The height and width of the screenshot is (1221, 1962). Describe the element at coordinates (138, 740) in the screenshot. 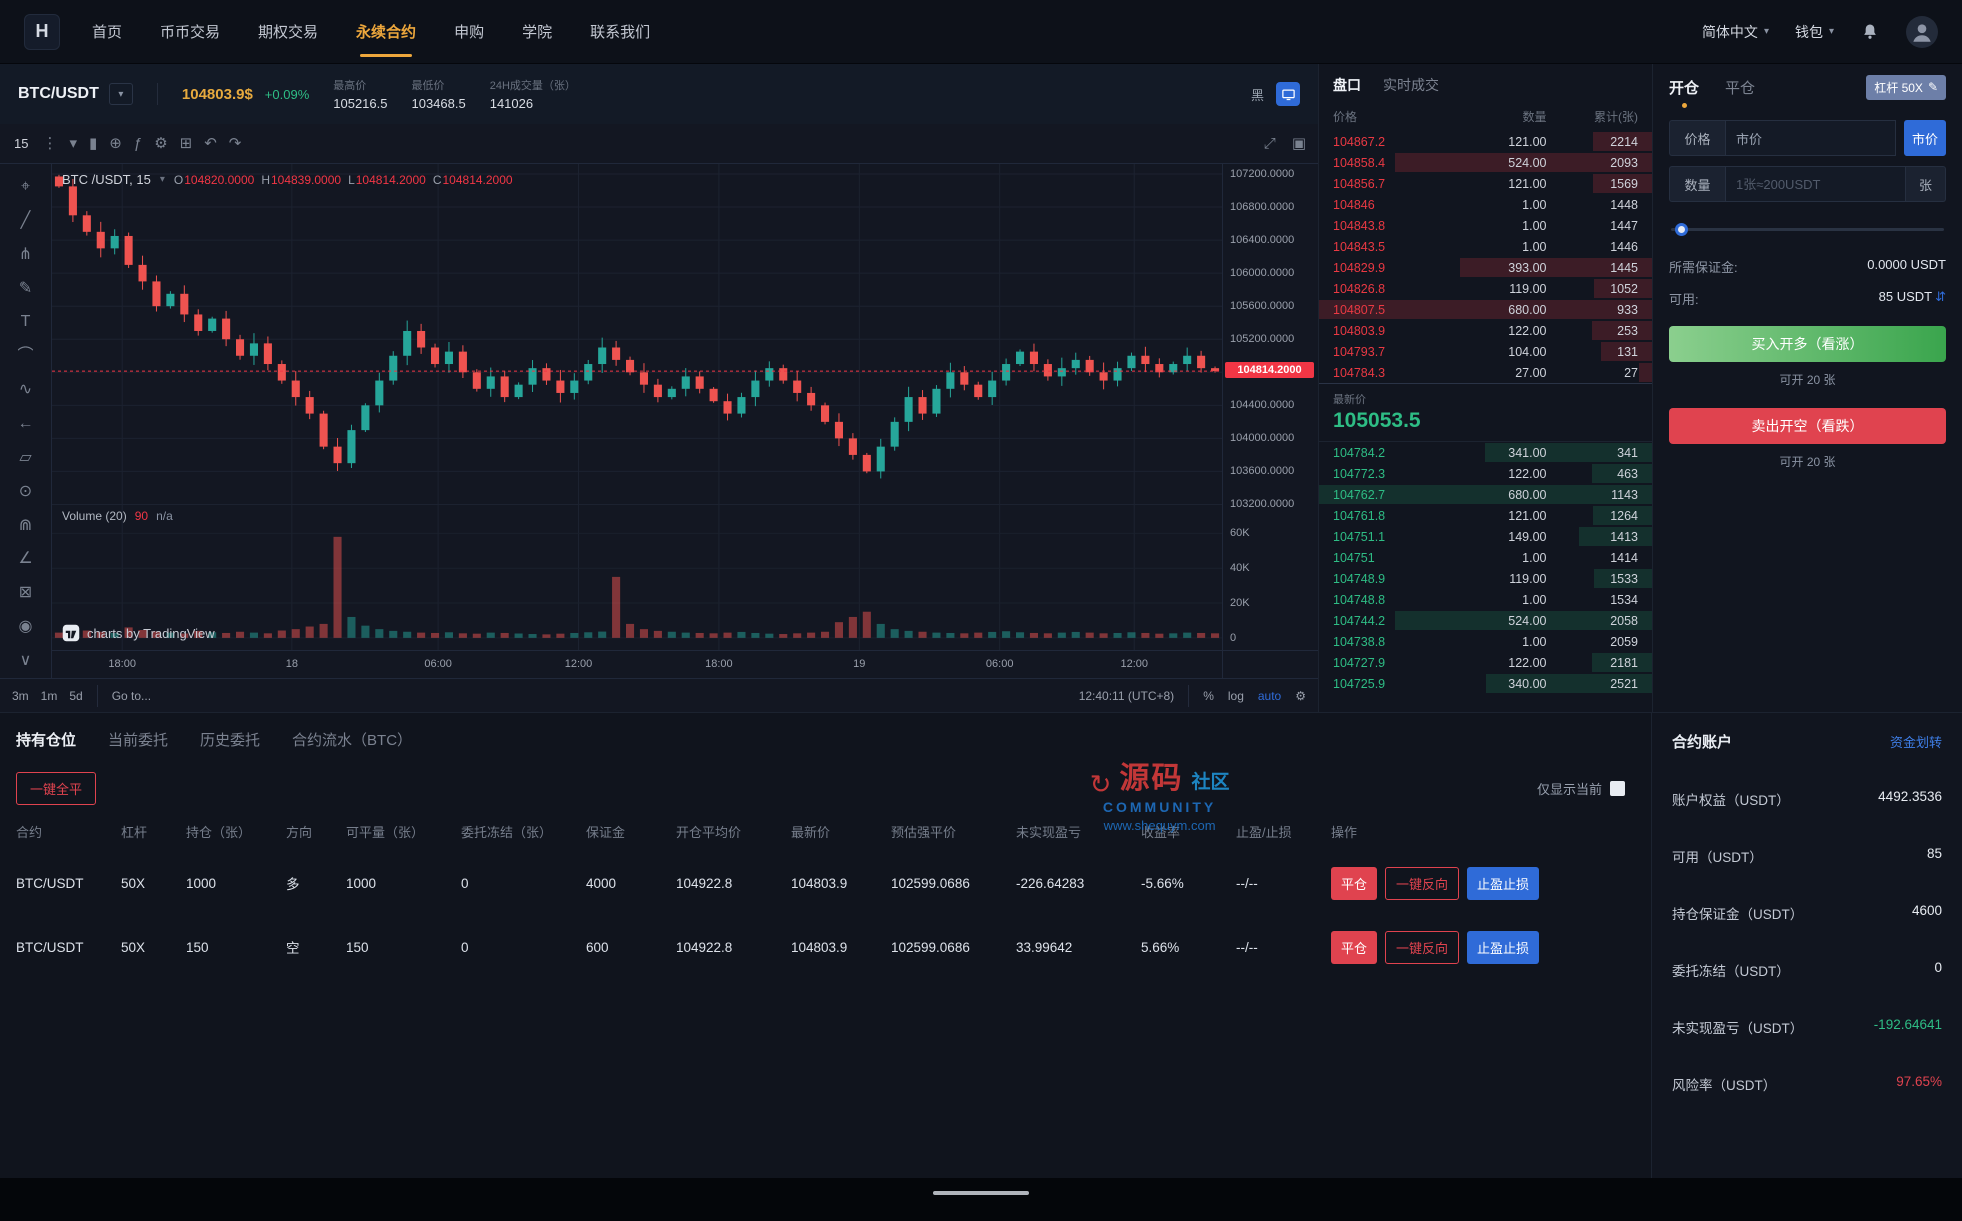

I see `positions-tab: 当前委托` at that location.